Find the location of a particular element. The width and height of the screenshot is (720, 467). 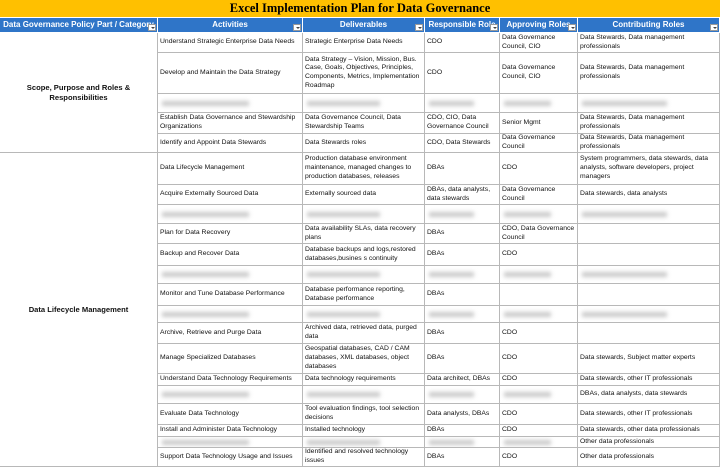

column-header: Activities is located at coordinates (230, 25).